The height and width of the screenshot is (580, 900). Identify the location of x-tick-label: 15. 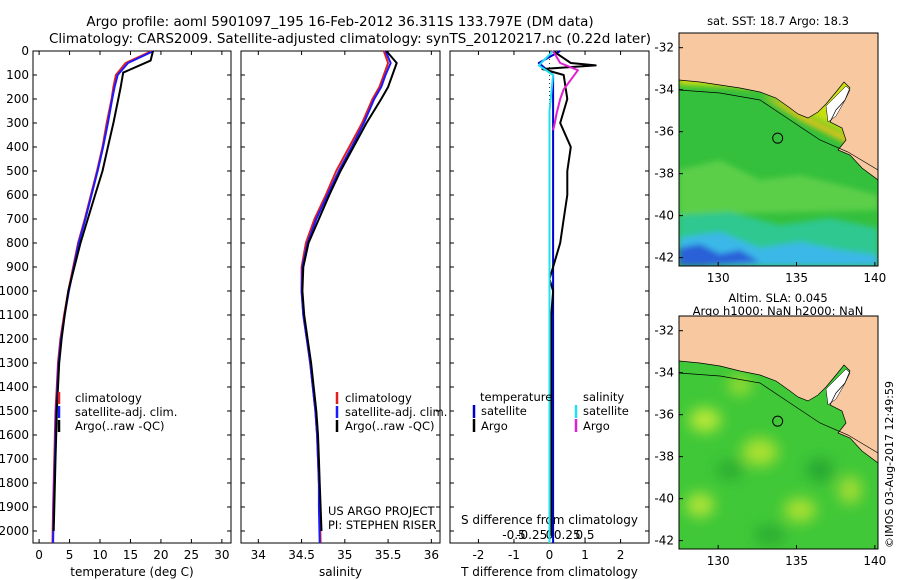
(130, 555).